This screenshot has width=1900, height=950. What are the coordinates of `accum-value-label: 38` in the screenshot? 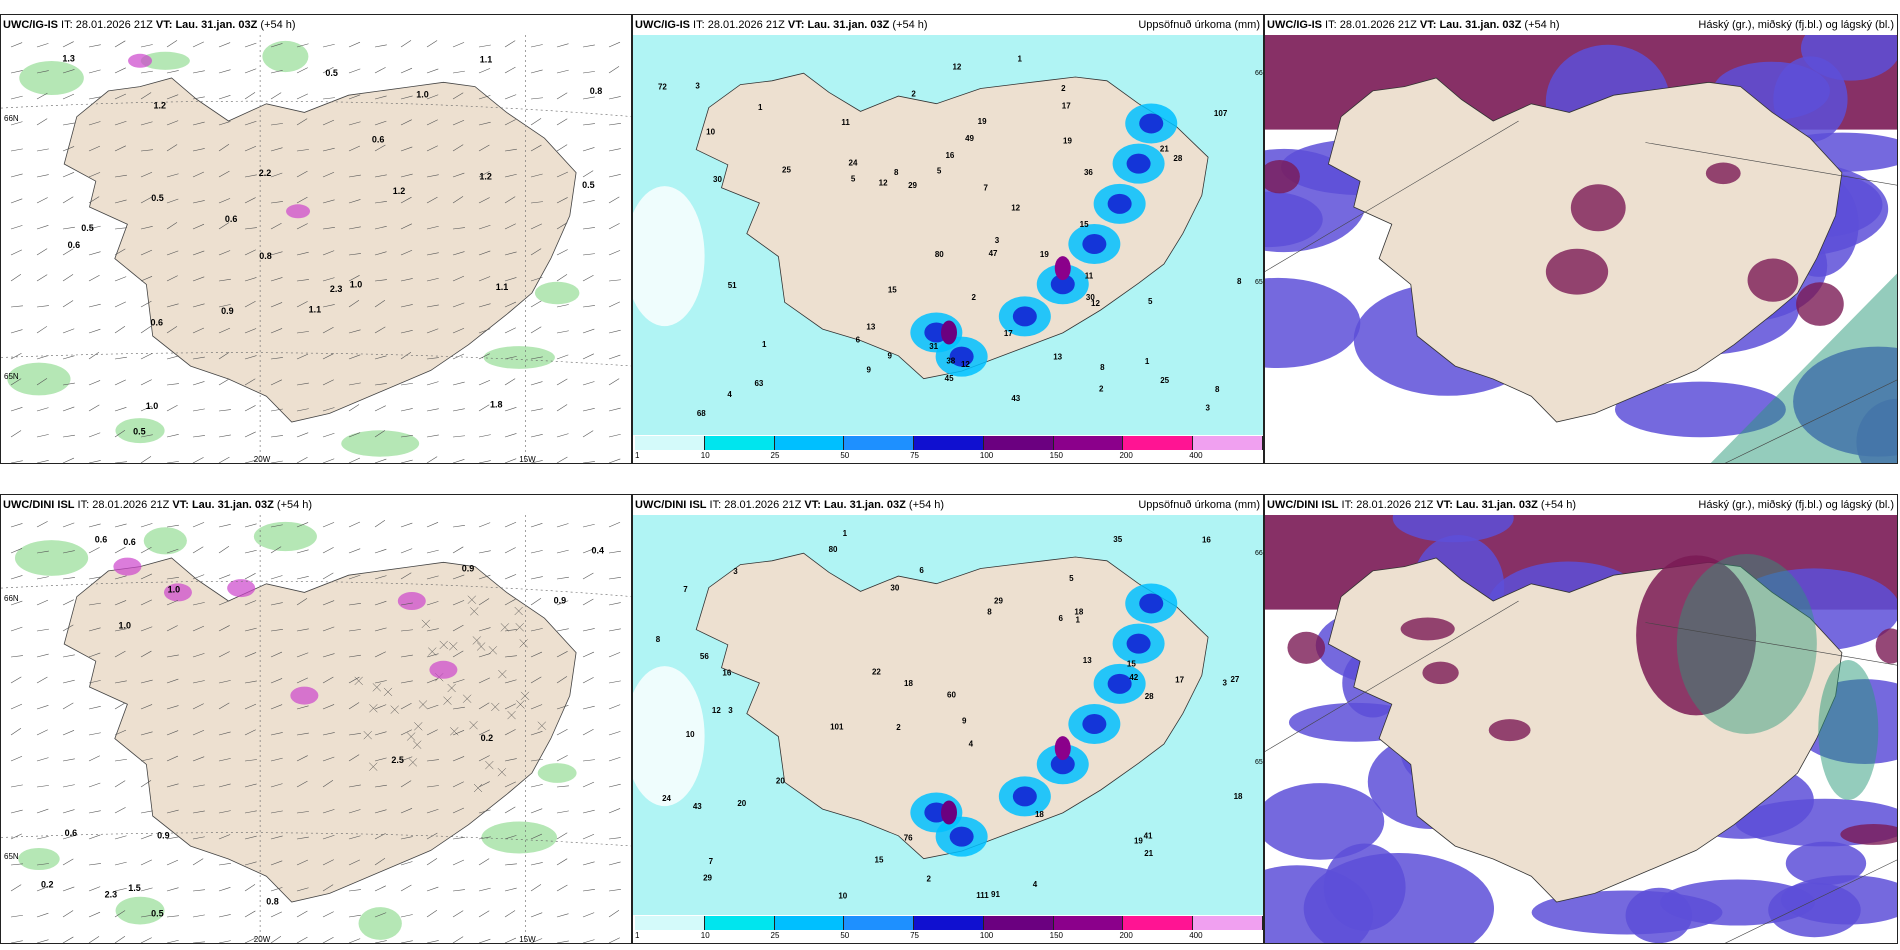 It's located at (950, 361).